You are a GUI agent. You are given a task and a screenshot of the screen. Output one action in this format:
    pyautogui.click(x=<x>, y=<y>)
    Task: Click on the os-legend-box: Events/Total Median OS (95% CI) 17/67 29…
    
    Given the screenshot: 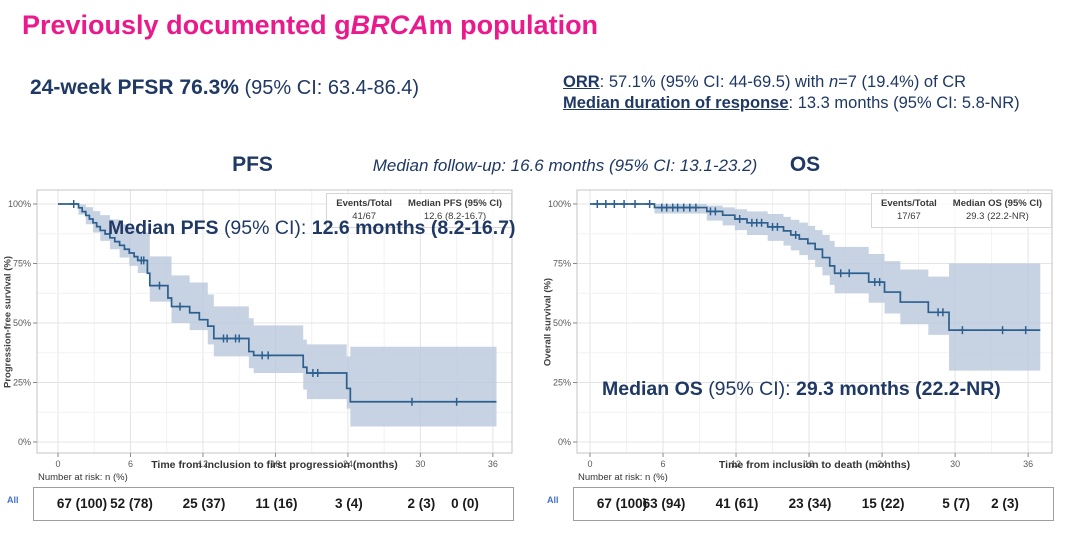 What is the action you would take?
    pyautogui.click(x=961, y=210)
    